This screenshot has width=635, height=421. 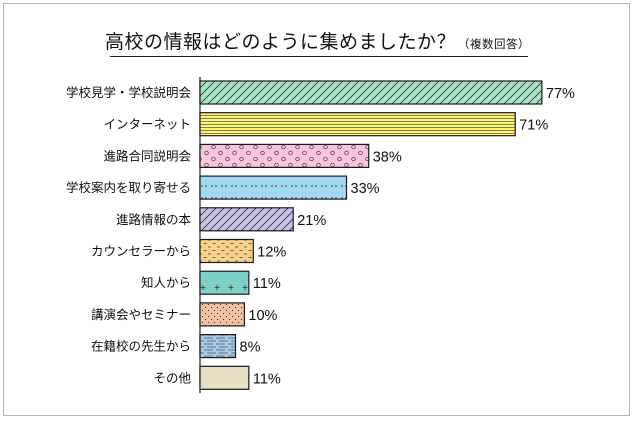 What do you see at coordinates (166, 282) in the screenshot?
I see `category-label: 知人から` at bounding box center [166, 282].